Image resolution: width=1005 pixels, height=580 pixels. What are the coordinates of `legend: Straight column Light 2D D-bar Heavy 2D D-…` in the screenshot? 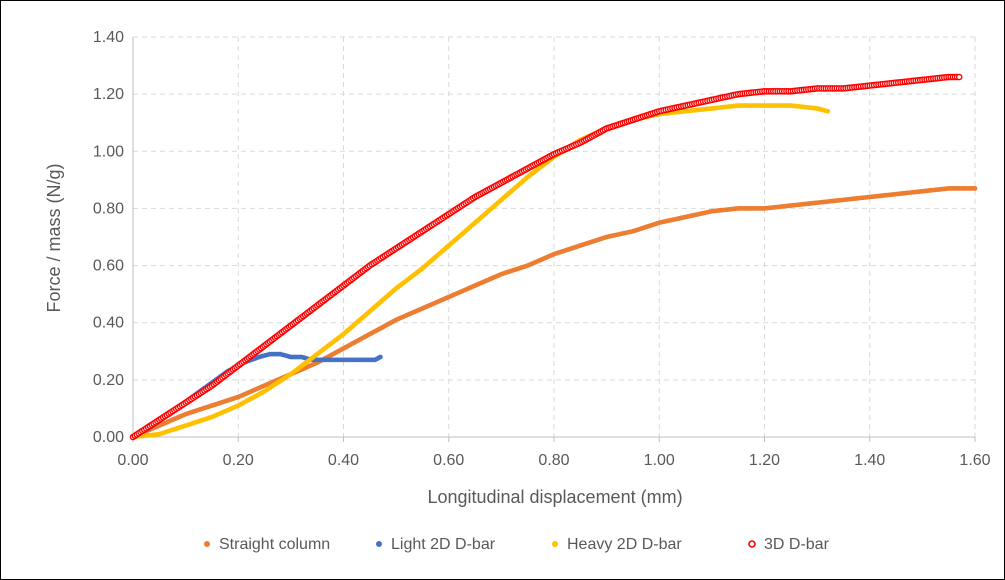 It's located at (517, 544).